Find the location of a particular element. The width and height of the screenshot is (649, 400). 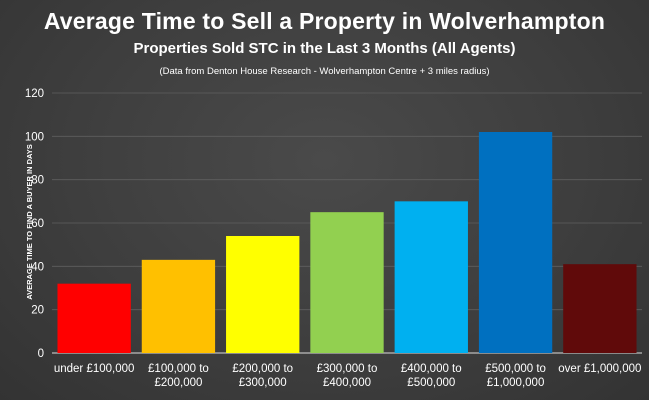

x-tick-label: £300,000 is located at coordinates (263, 383).